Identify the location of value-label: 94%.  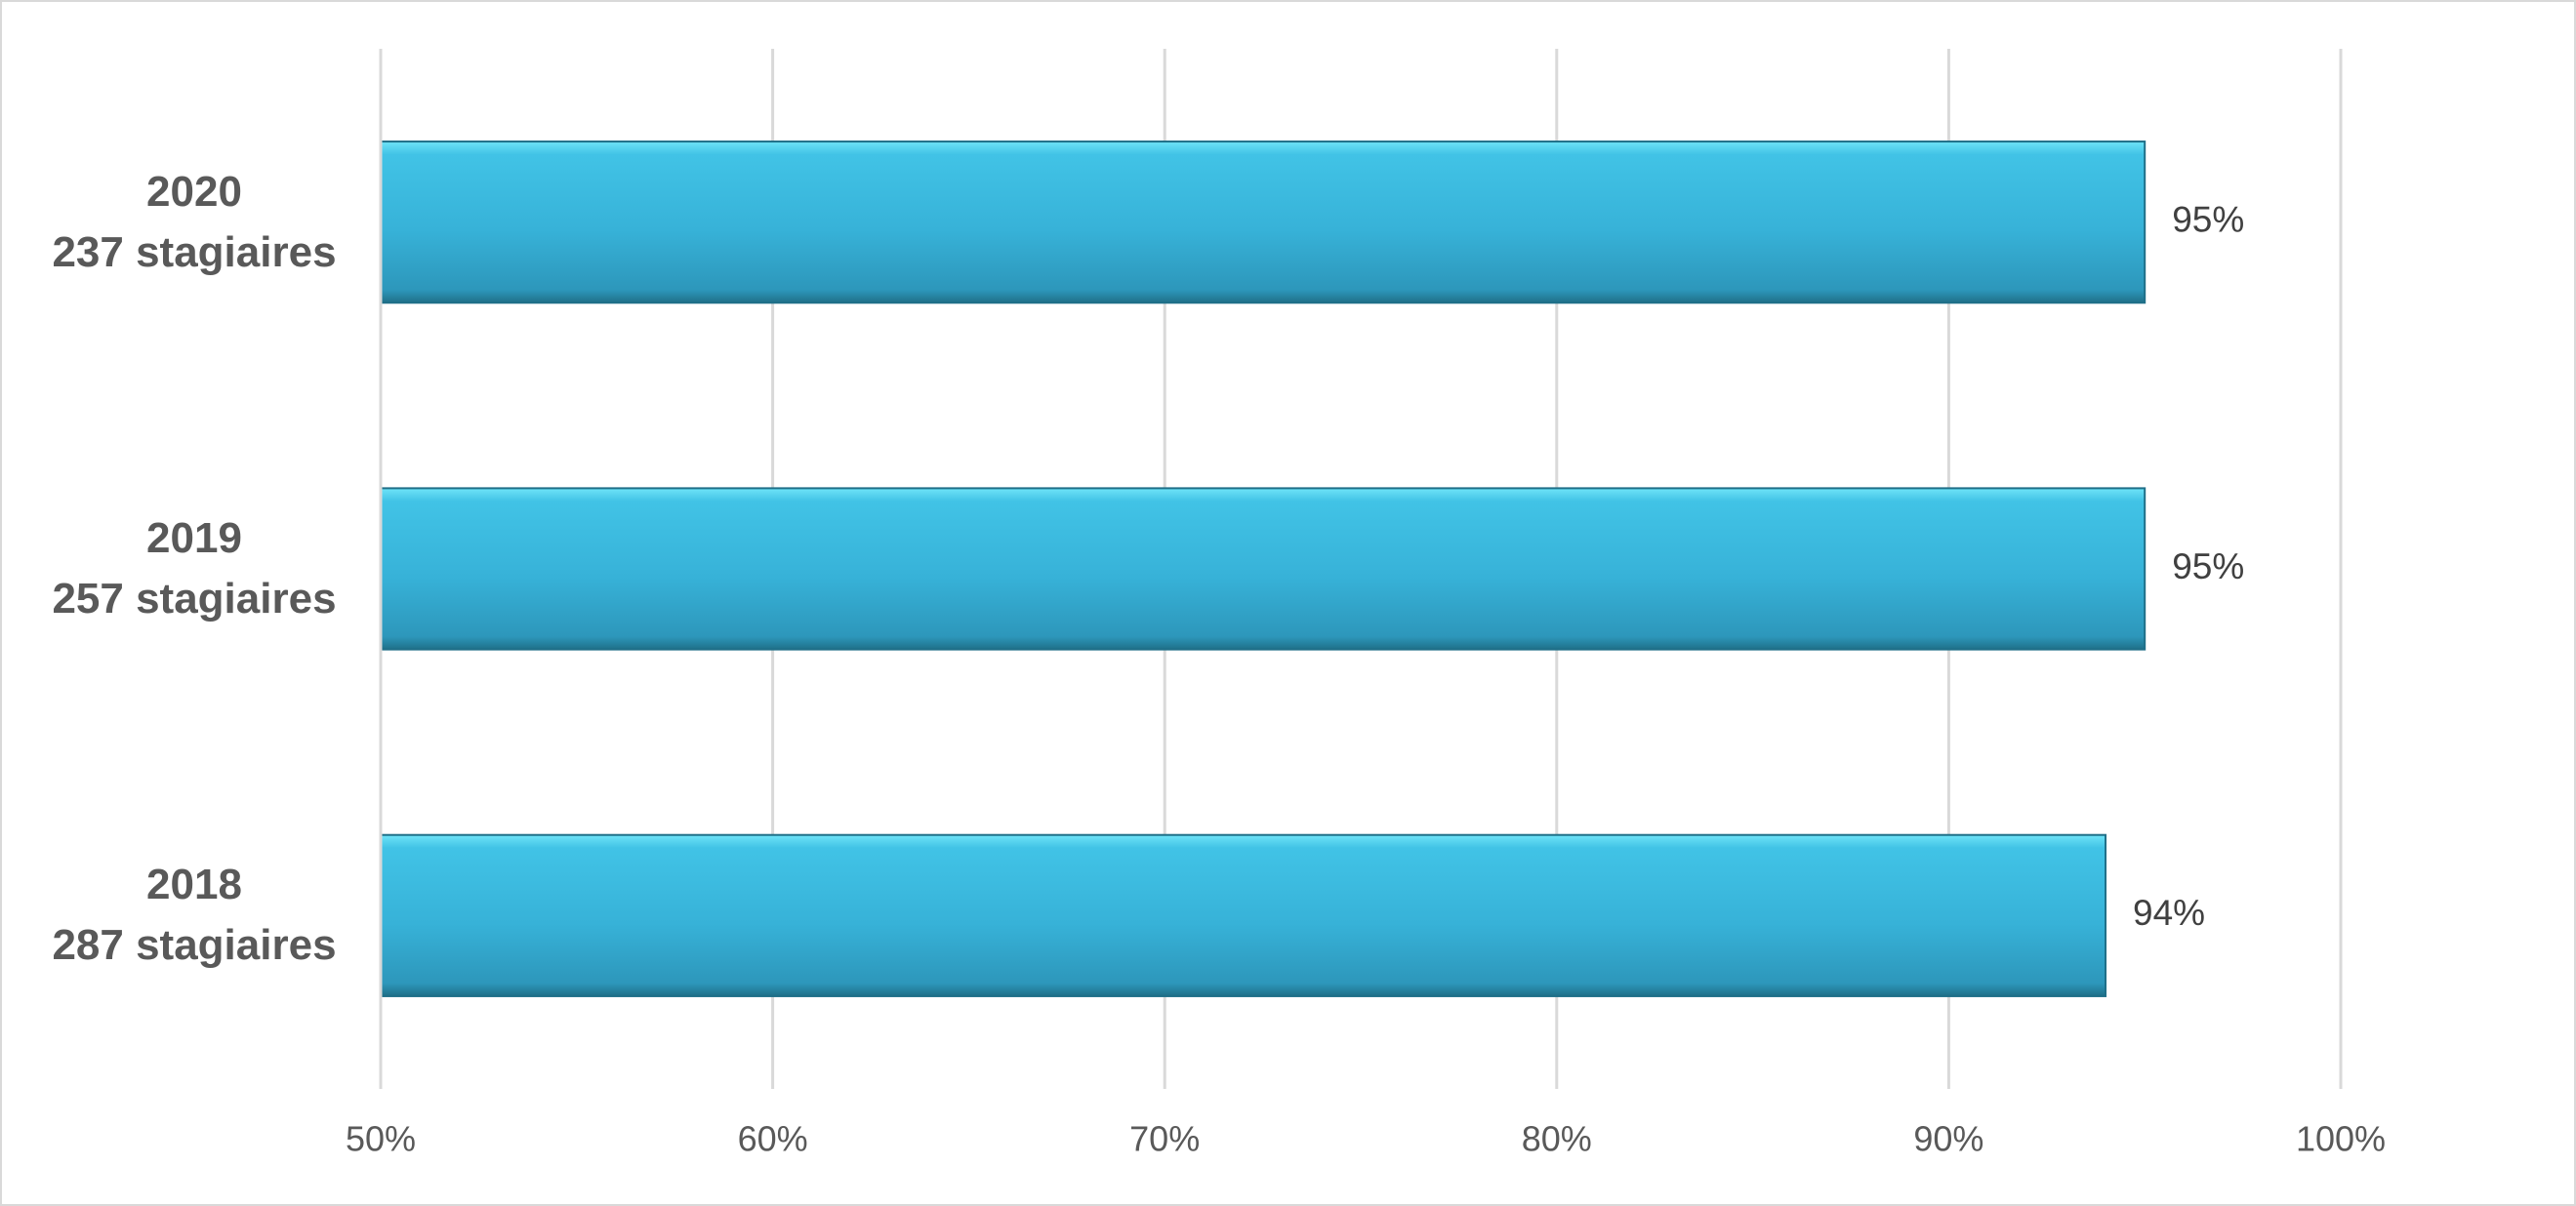
(2169, 913).